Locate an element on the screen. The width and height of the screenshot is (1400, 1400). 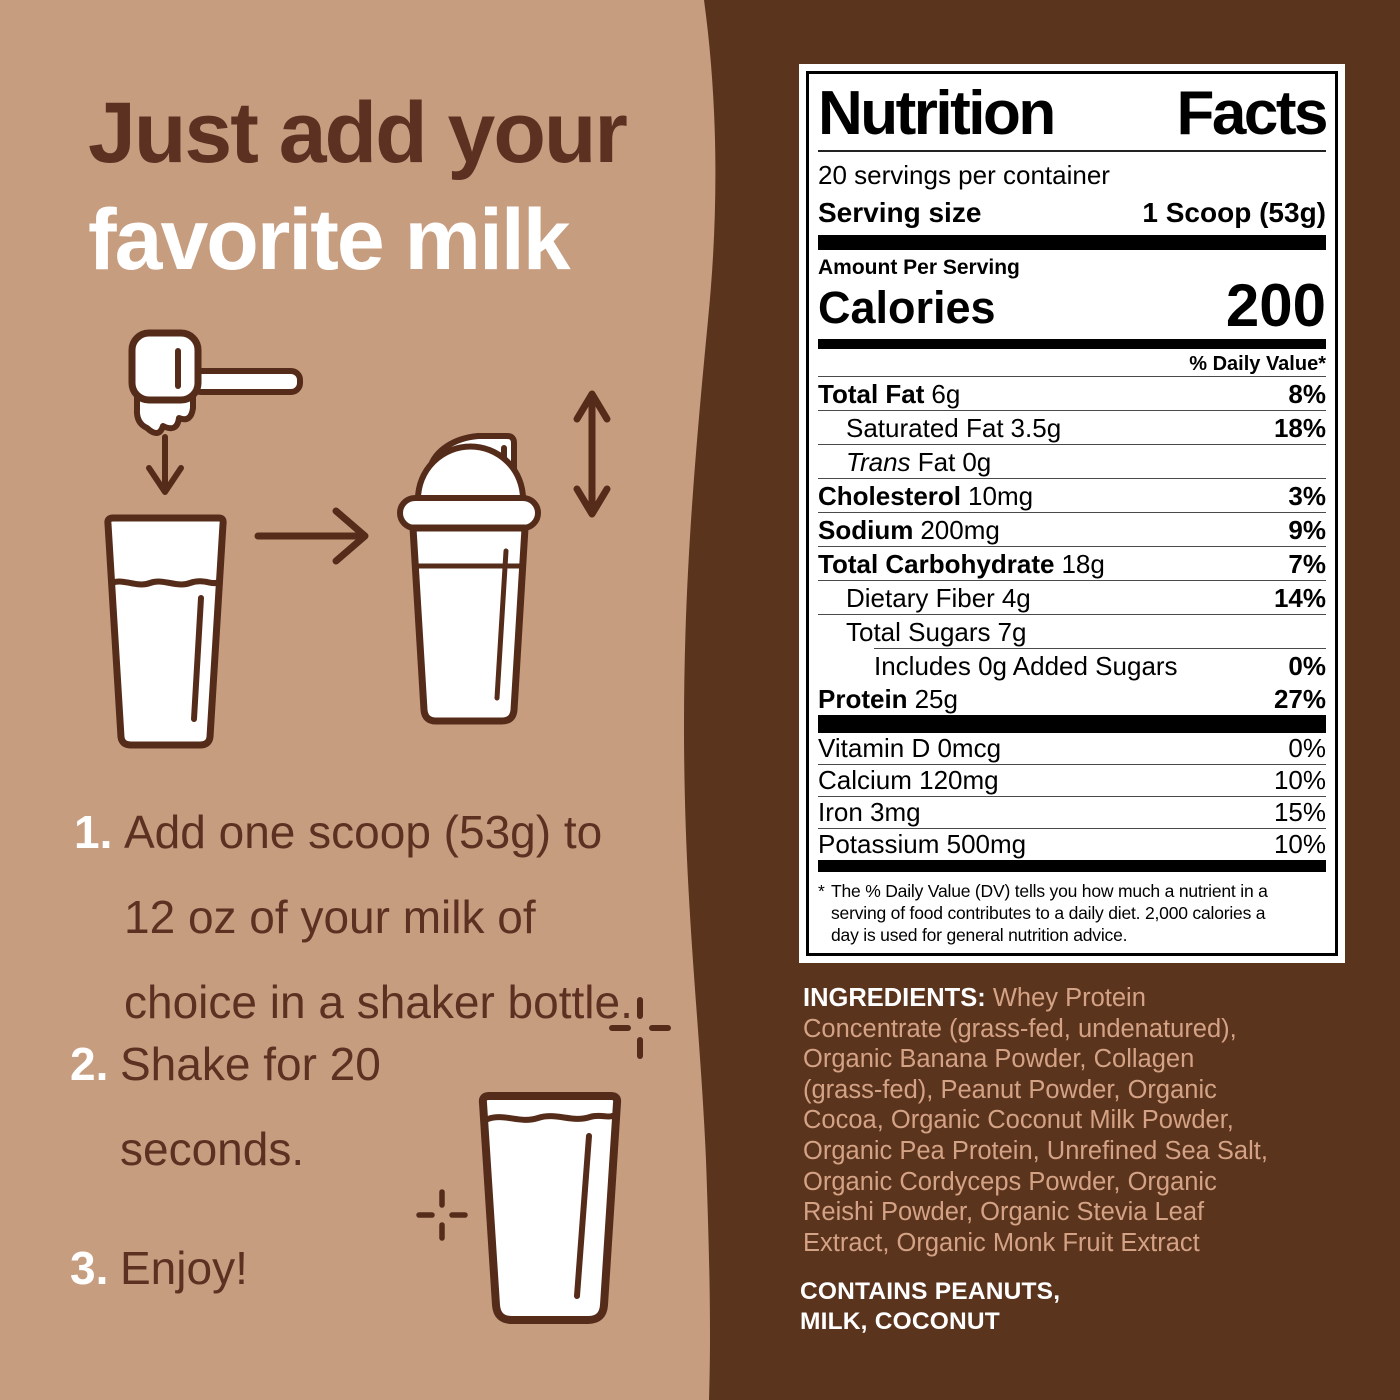
vitamin-row: Vitamin D 0mcg 0% is located at coordinates (1072, 748).